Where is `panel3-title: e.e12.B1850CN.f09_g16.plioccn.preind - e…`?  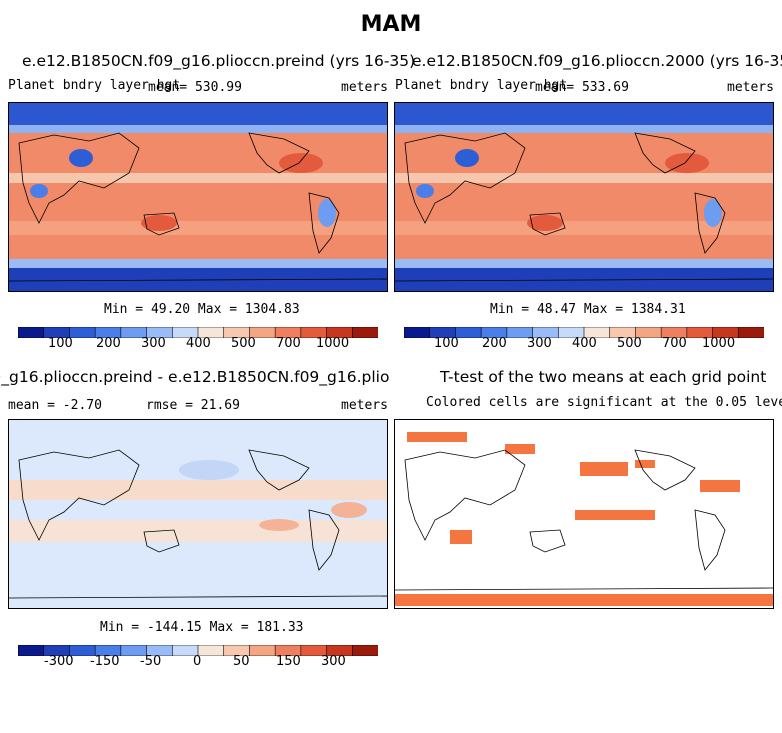
panel3-title: e.e12.B1850CN.f09_g16.plioccn.preind - e… is located at coordinates (195, 377).